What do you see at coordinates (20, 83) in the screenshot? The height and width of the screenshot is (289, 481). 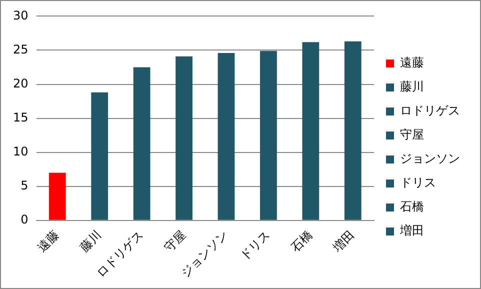 I see `y-tick-label: 20` at bounding box center [20, 83].